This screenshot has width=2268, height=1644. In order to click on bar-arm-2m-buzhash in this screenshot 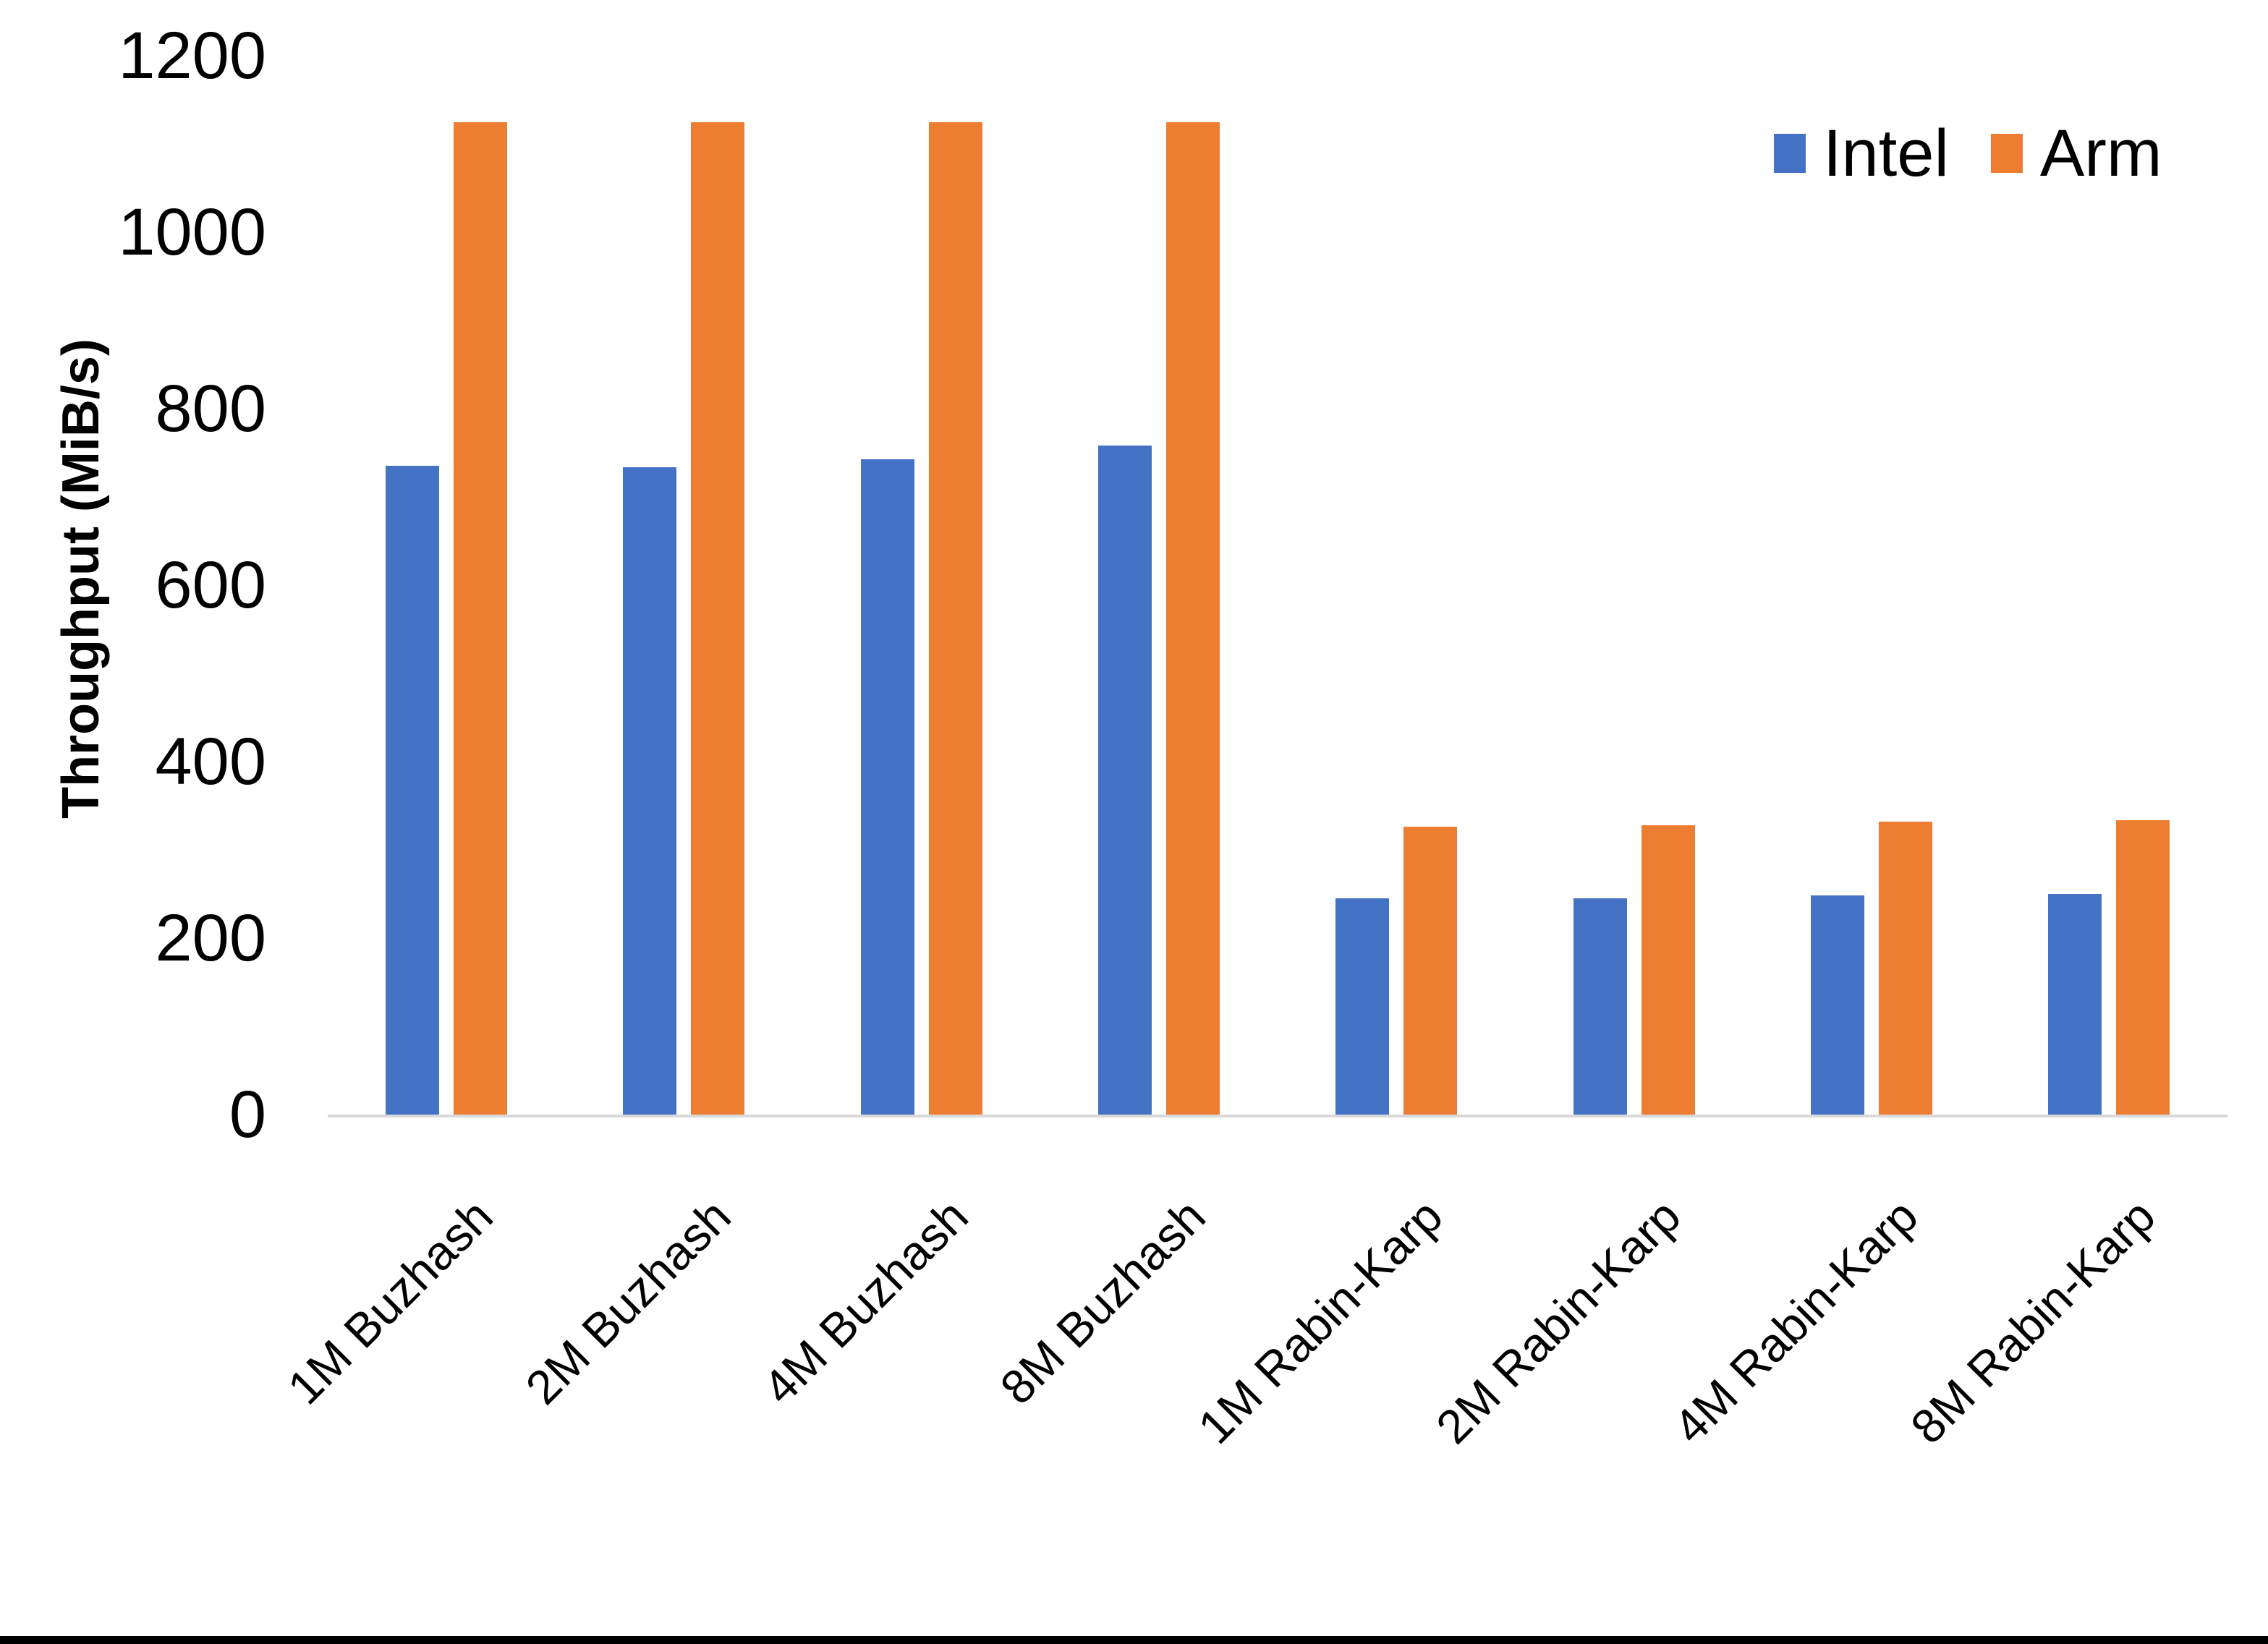, I will do `click(718, 618)`.